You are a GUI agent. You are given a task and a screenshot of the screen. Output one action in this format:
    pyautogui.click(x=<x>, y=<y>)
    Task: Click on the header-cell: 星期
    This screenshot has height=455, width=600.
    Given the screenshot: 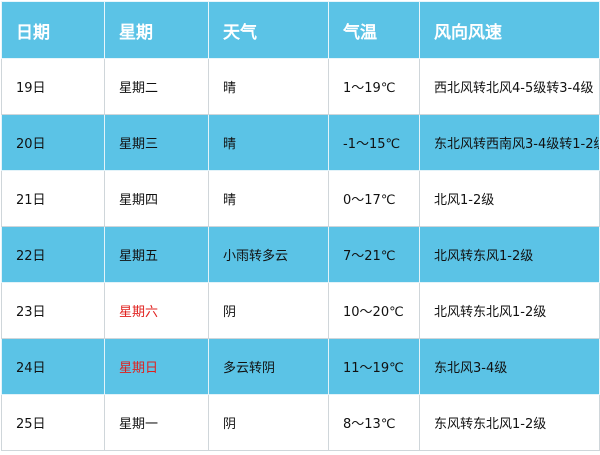 What is the action you would take?
    pyautogui.click(x=156, y=30)
    